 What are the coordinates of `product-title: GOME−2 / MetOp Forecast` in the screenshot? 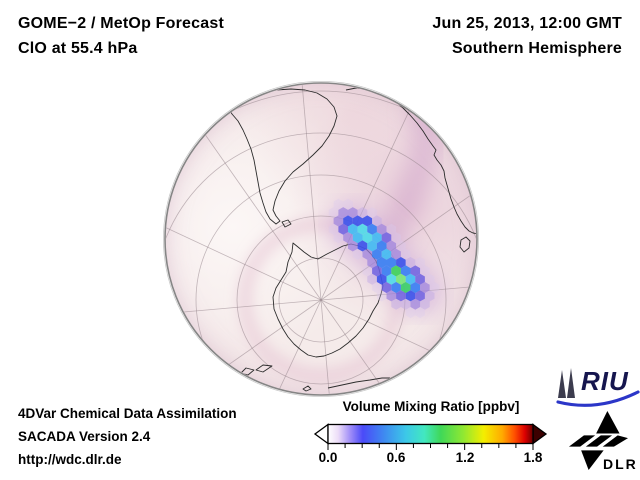 It's located at (121, 23).